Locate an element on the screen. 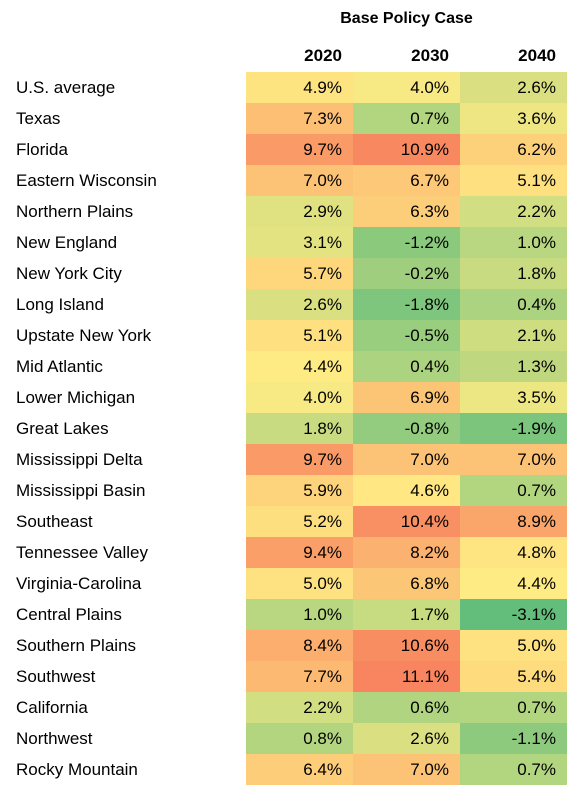 The height and width of the screenshot is (796, 579). table-row: New York City 5.7% -0.2% 1.8% is located at coordinates (283, 273).